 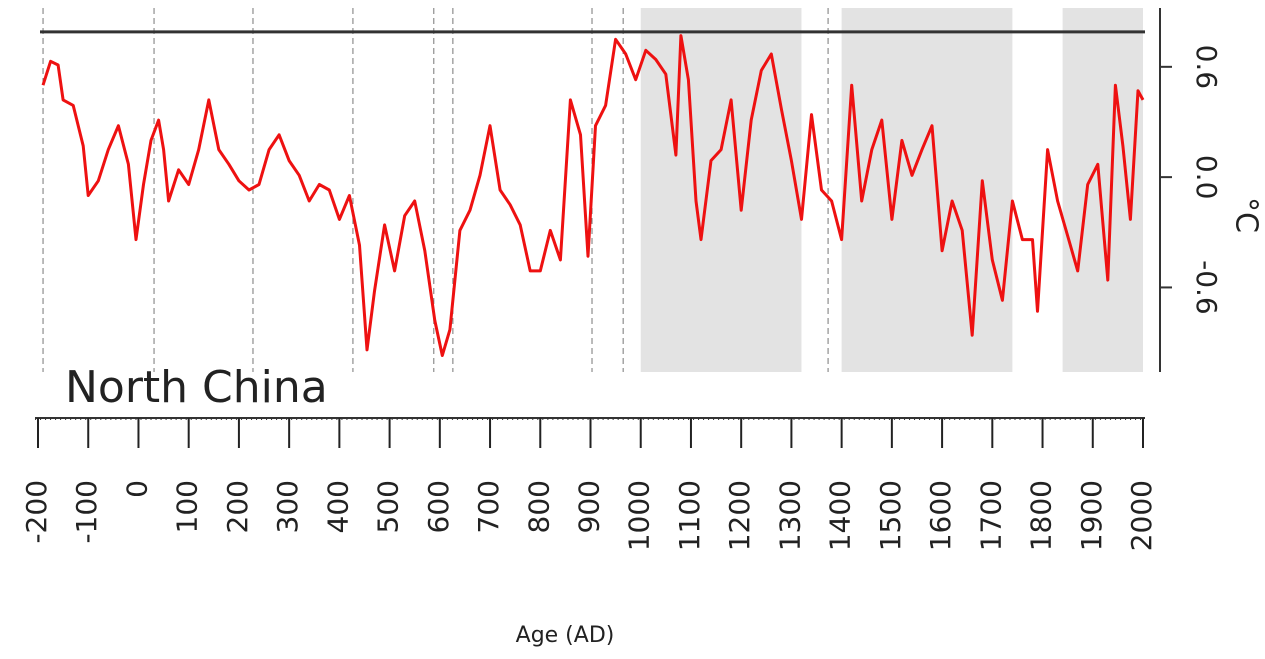 What do you see at coordinates (388, 506) in the screenshot?
I see `x-tick-label: 500` at bounding box center [388, 506].